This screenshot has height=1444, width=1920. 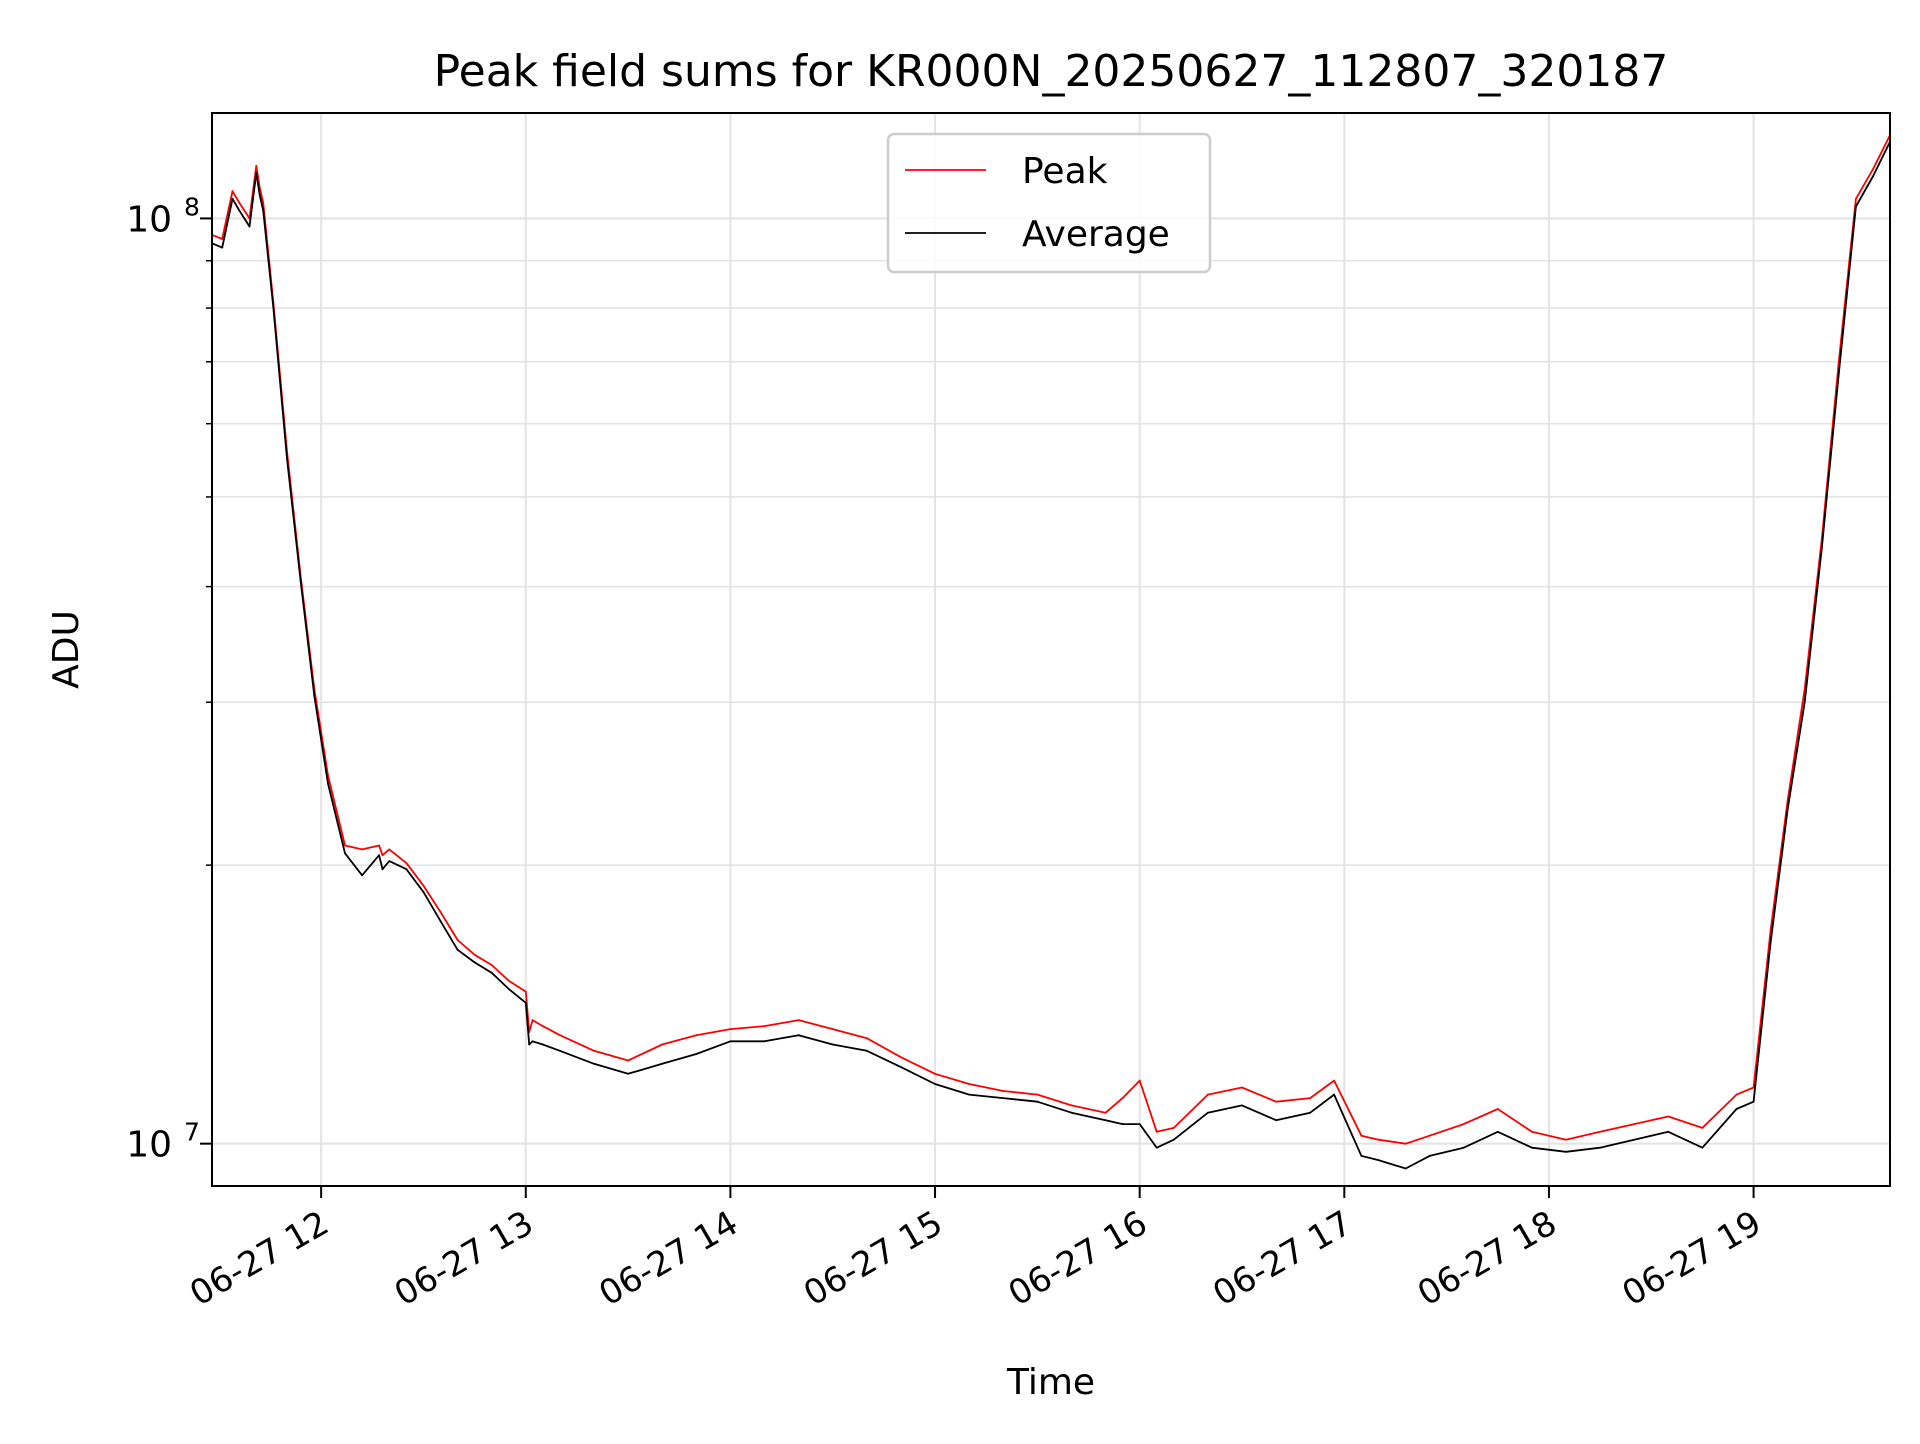 What do you see at coordinates (1282, 1258) in the screenshot?
I see `x-tick-label: 06-27 17` at bounding box center [1282, 1258].